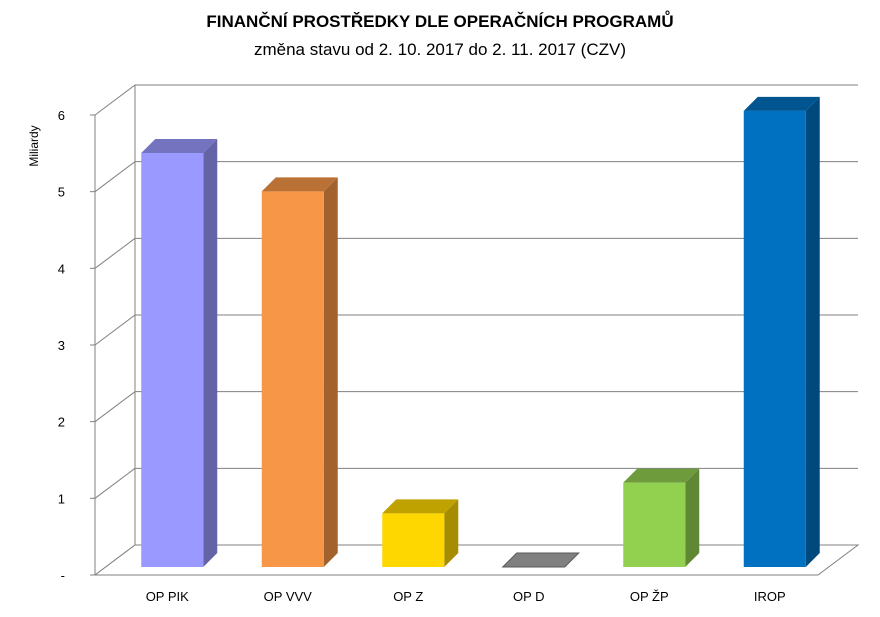 This screenshot has height=617, width=880. I want to click on y-tick-label: 3, so click(61, 345).